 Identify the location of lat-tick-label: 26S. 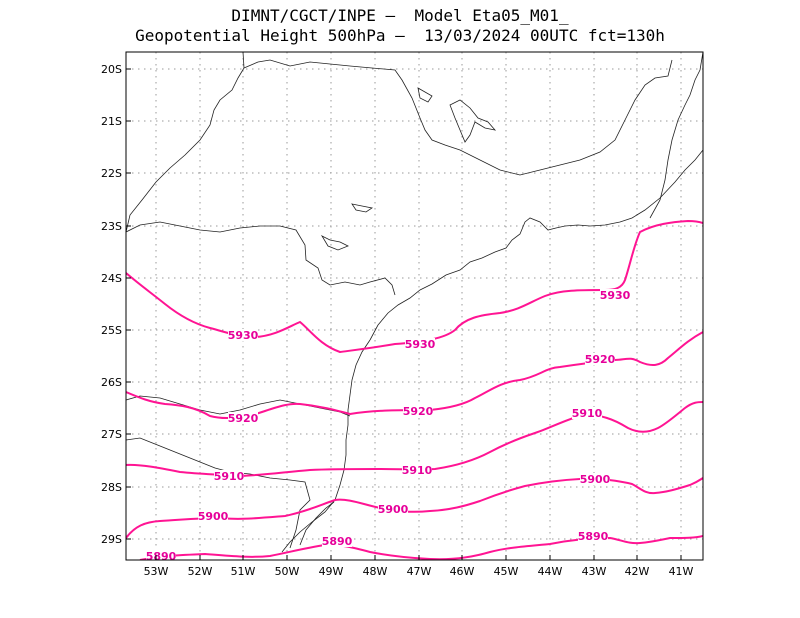
(111, 382).